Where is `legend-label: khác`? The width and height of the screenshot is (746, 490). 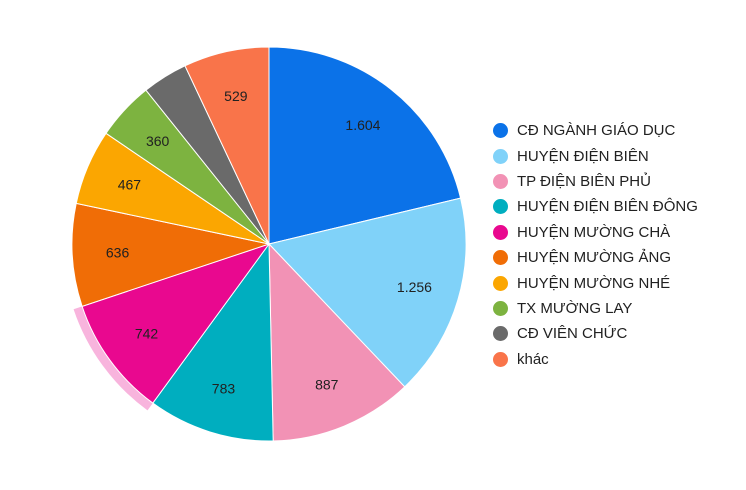 legend-label: khác is located at coordinates (533, 359).